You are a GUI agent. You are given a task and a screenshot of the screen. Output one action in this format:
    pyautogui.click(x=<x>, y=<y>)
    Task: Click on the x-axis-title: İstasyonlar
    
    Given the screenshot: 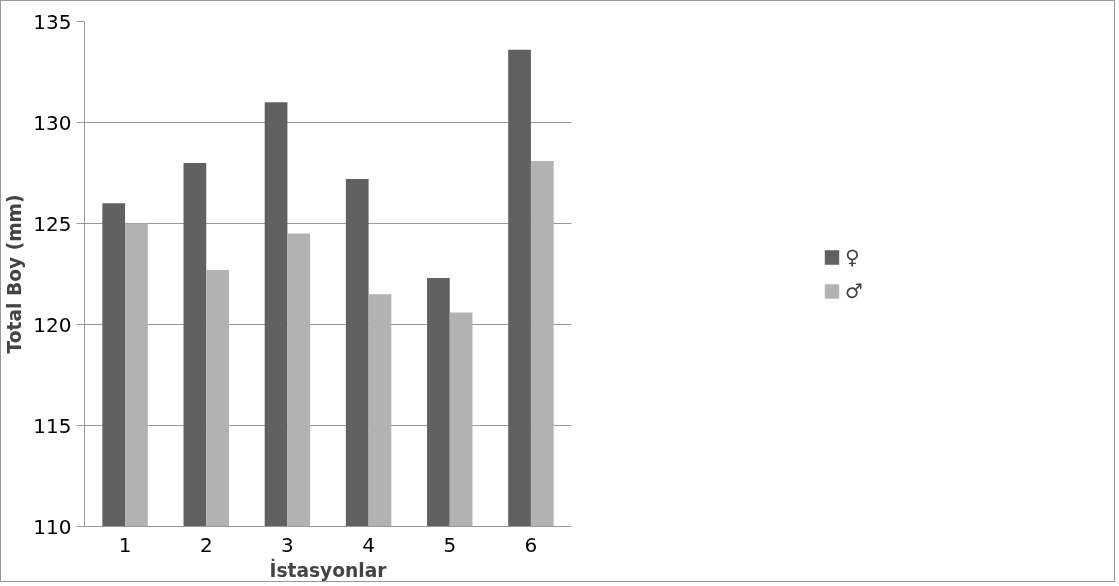 What is the action you would take?
    pyautogui.click(x=328, y=569)
    